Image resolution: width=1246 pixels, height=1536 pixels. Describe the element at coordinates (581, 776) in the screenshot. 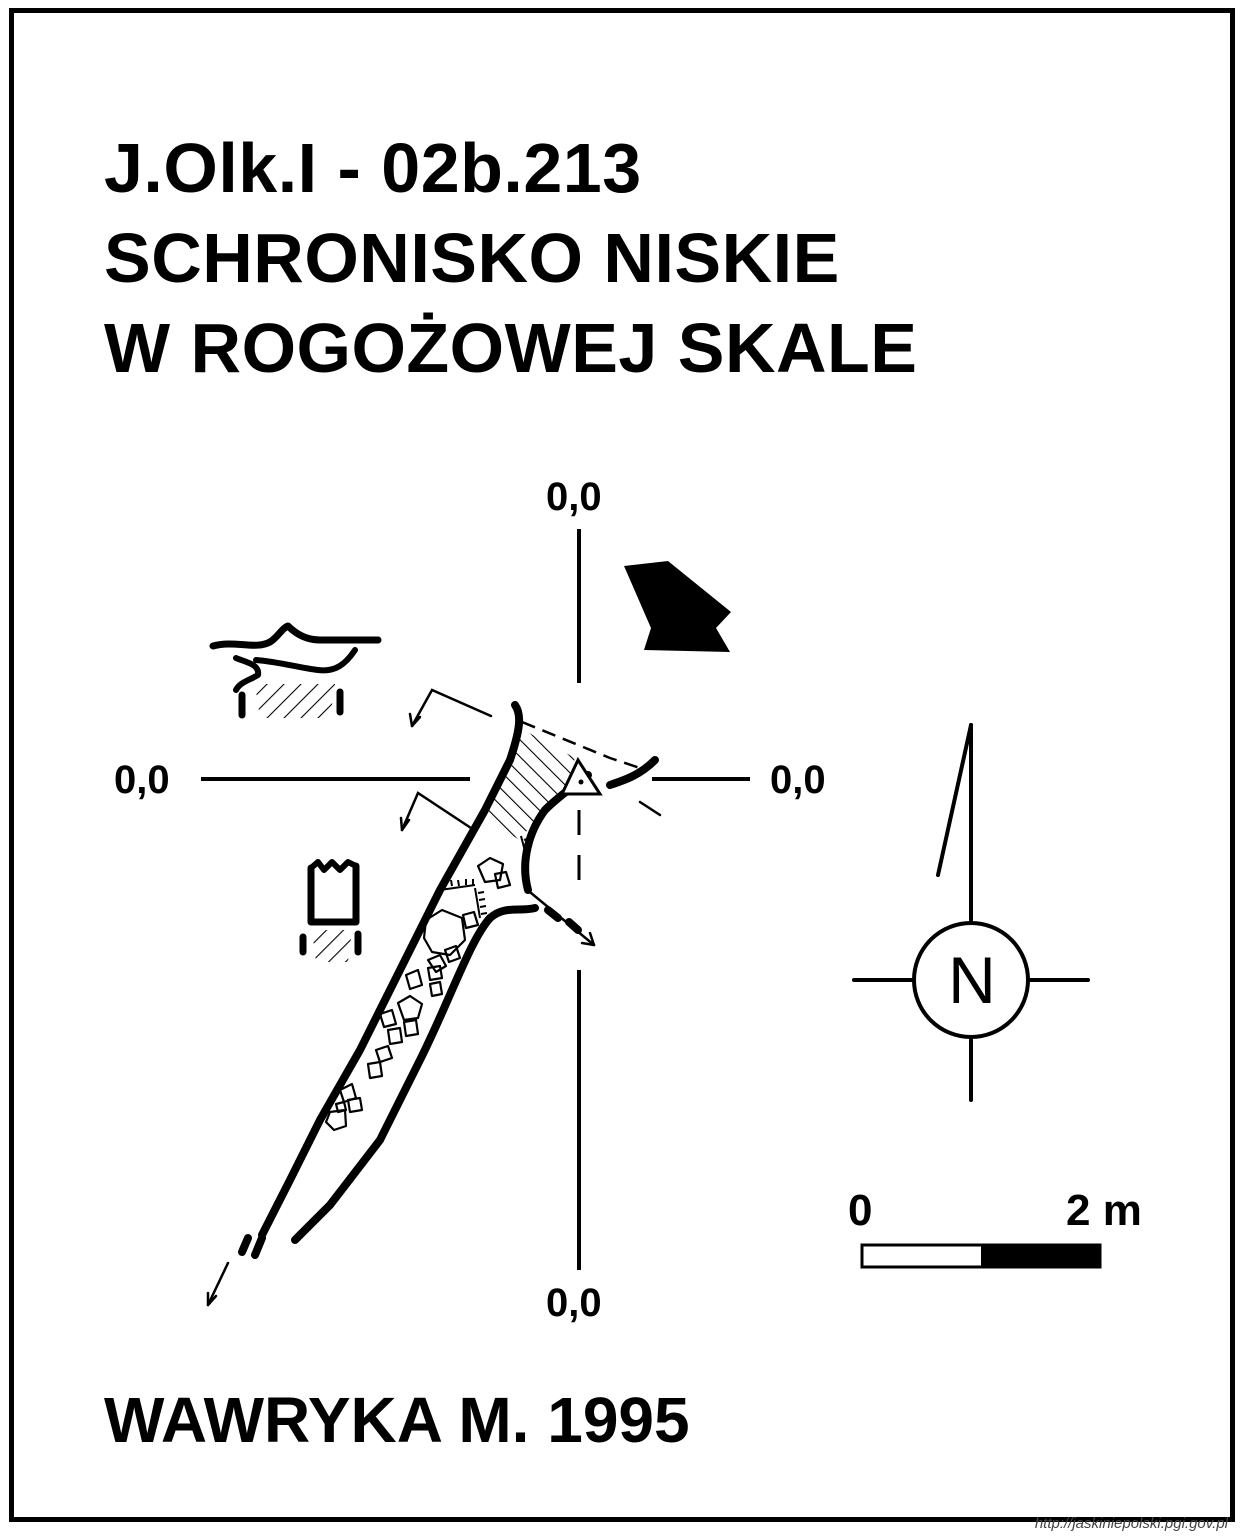

I see `survey-station-icon` at that location.